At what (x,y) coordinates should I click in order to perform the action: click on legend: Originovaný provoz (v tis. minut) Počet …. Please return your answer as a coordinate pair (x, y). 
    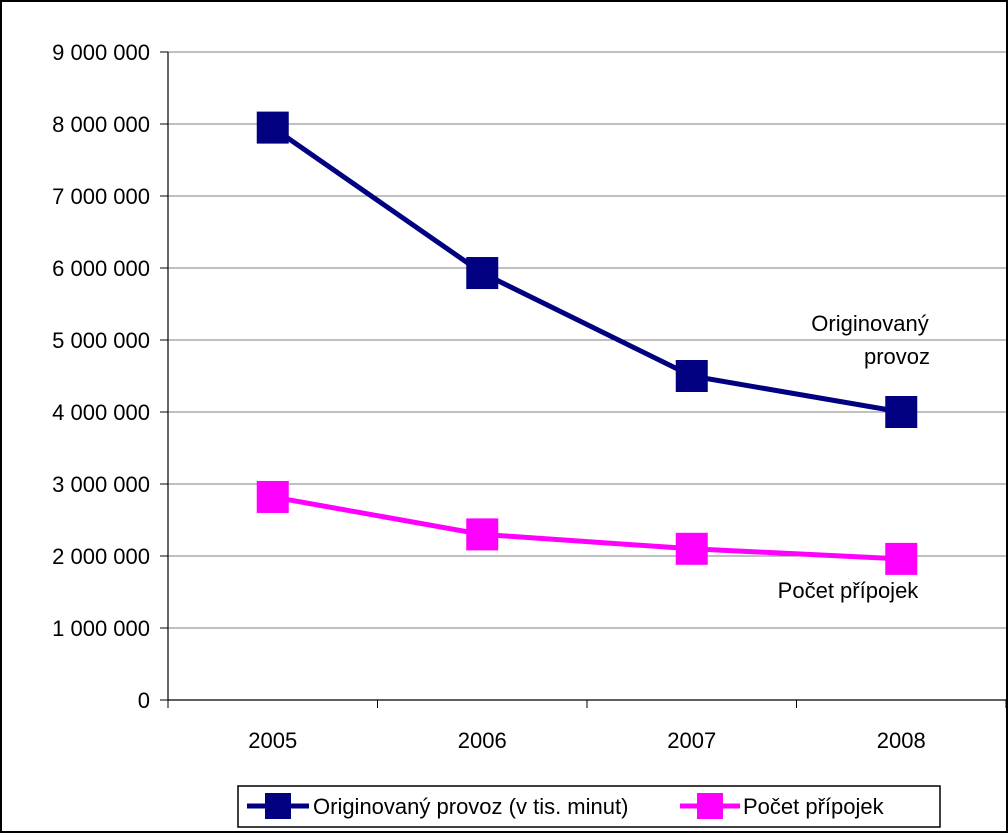
    Looking at the image, I should click on (589, 806).